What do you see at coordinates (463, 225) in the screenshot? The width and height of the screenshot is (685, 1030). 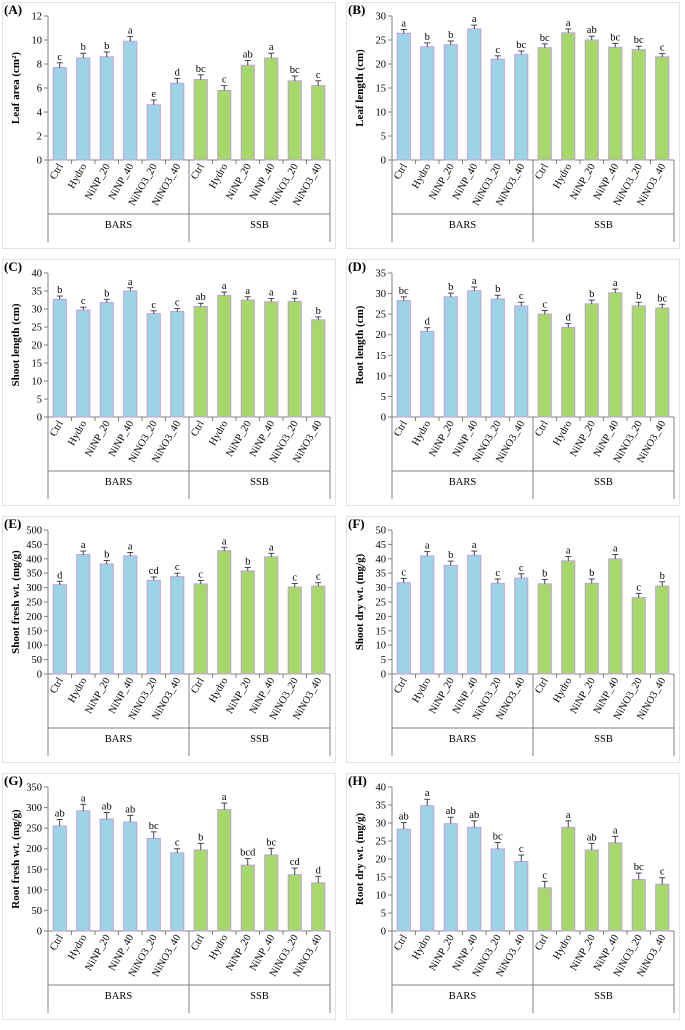 I see `group-label: BARS` at bounding box center [463, 225].